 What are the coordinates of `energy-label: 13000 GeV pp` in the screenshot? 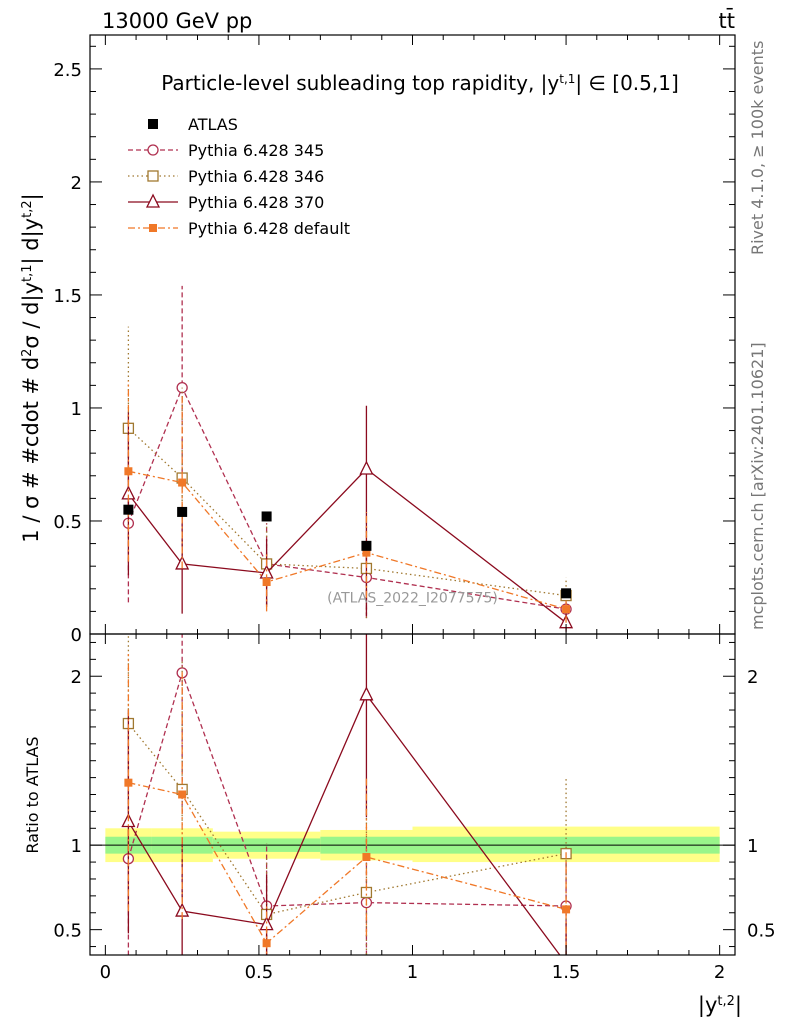 It's located at (177, 21).